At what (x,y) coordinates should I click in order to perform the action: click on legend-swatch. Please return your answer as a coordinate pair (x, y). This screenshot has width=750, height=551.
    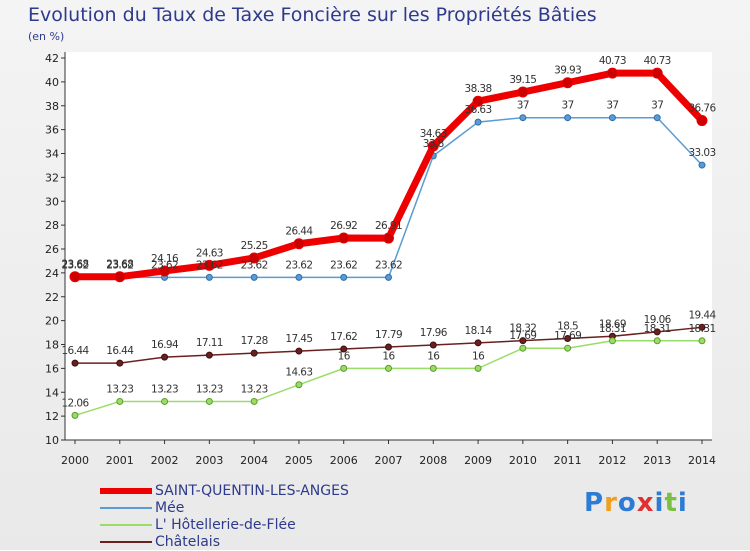
    Looking at the image, I should click on (126, 491).